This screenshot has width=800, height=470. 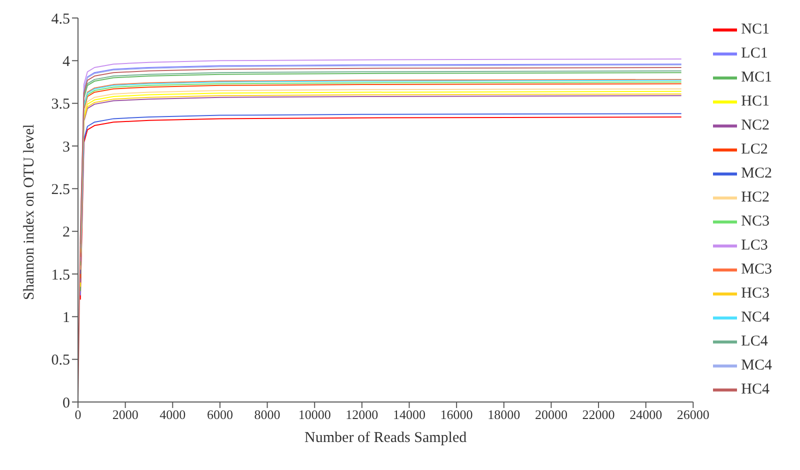 What do you see at coordinates (551, 414) in the screenshot?
I see `x-tick-label: 20000` at bounding box center [551, 414].